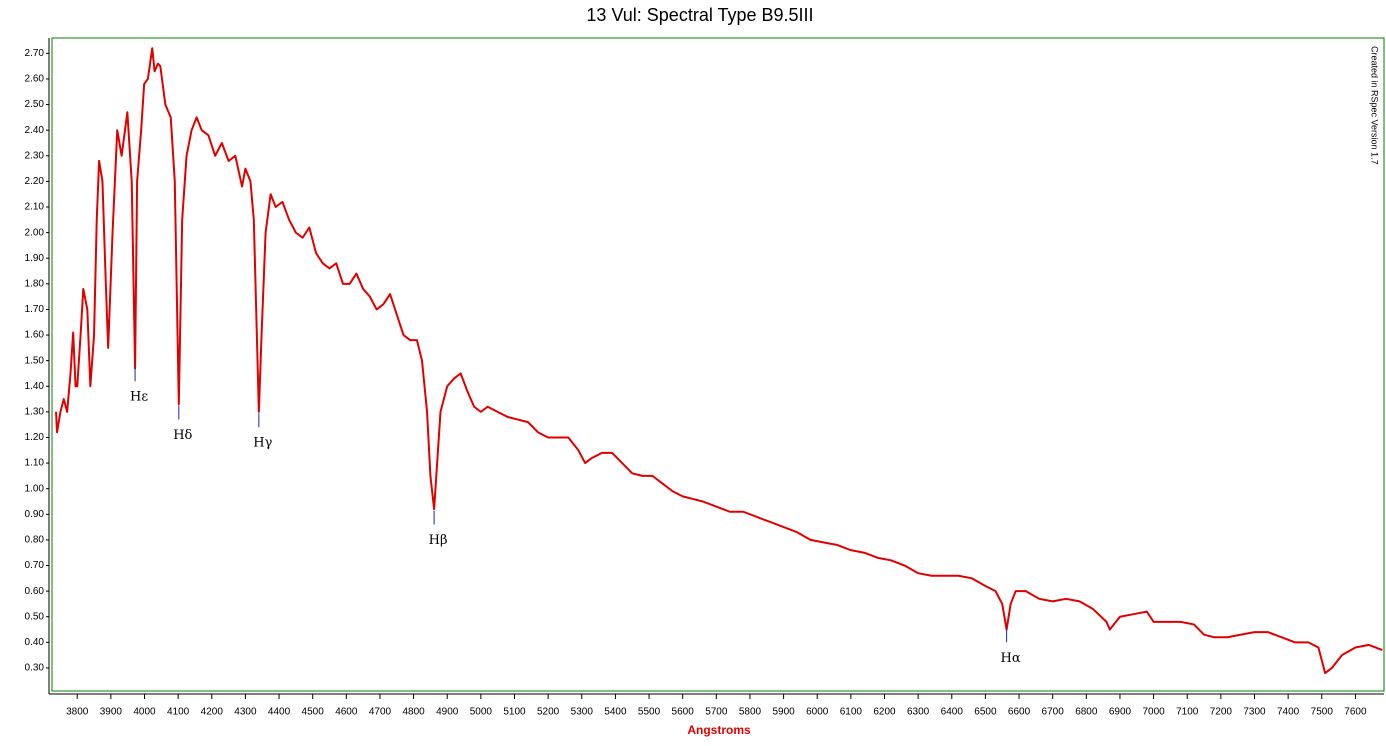 The width and height of the screenshot is (1386, 746). Describe the element at coordinates (1322, 712) in the screenshot. I see `x-tick-label: 7500` at that location.